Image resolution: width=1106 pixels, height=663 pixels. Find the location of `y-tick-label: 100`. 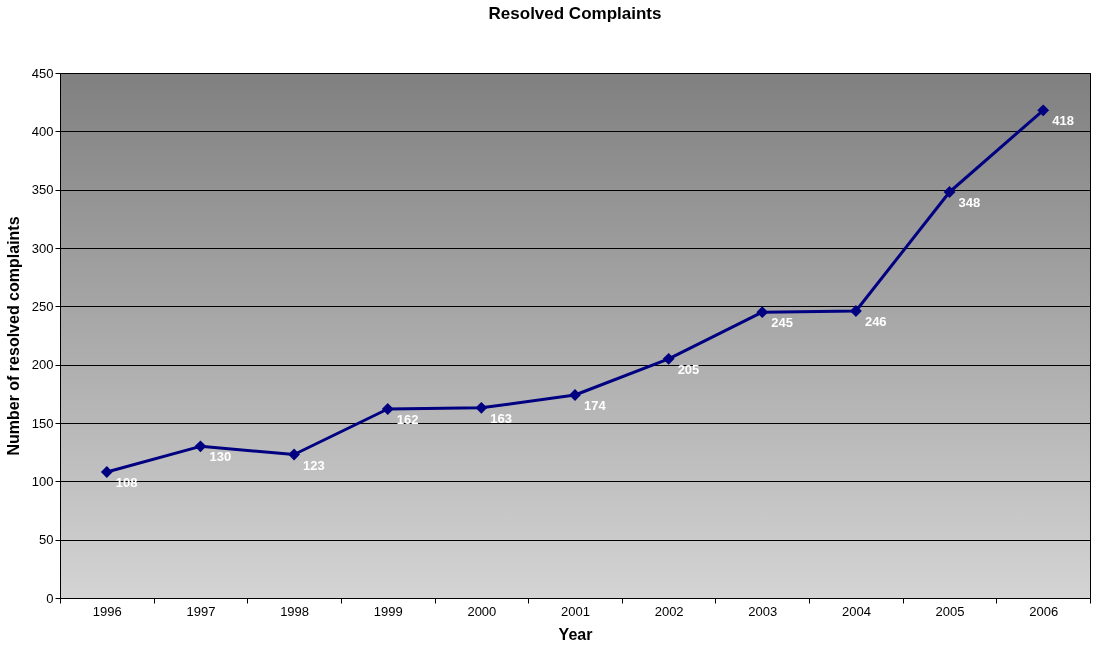

y-tick-label: 100 is located at coordinates (42, 481).